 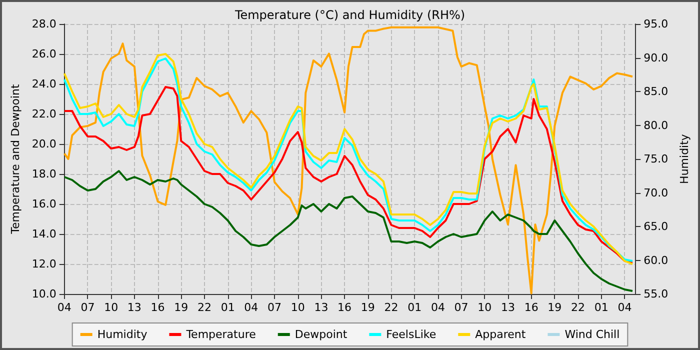 I want to click on legend-label: Apparent, so click(x=500, y=334).